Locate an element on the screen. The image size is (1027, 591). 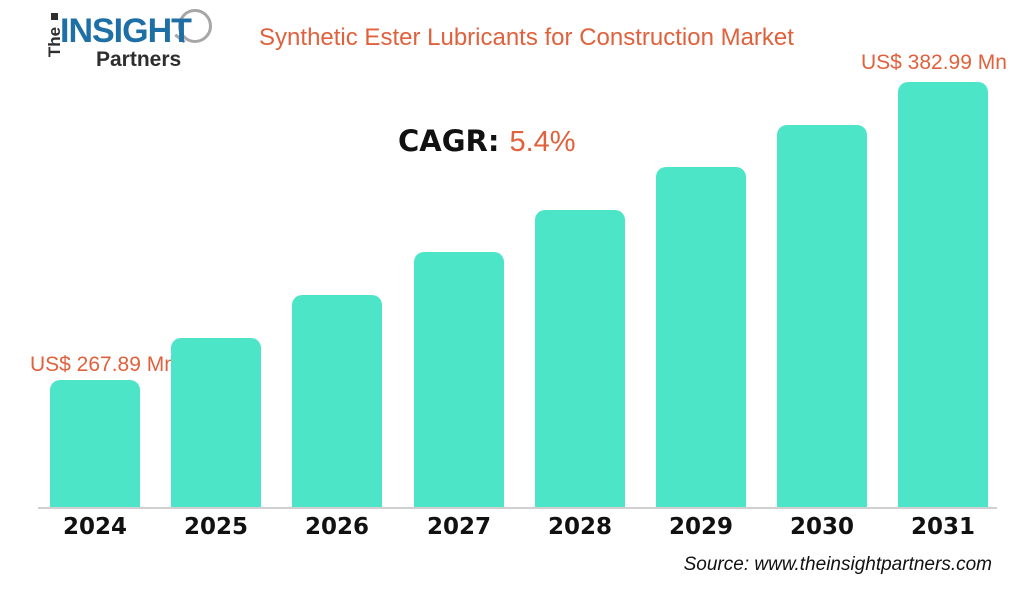
bar-2030 is located at coordinates (822, 316).